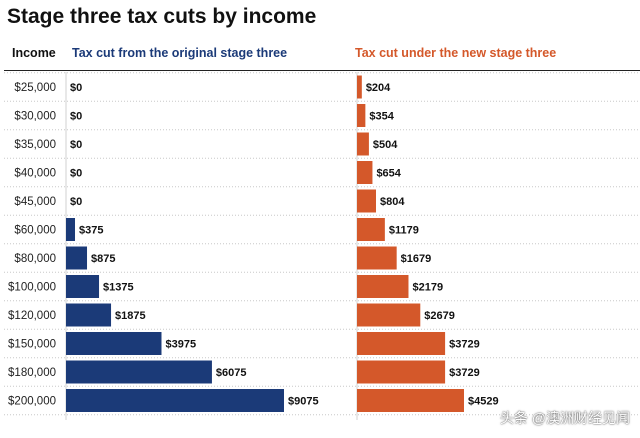 The height and width of the screenshot is (438, 640). I want to click on income-label: $200,000, so click(32, 402).